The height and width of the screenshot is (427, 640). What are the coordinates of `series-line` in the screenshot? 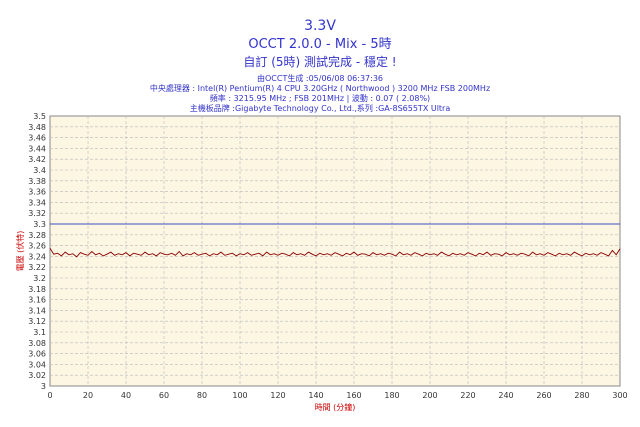 It's located at (335, 253).